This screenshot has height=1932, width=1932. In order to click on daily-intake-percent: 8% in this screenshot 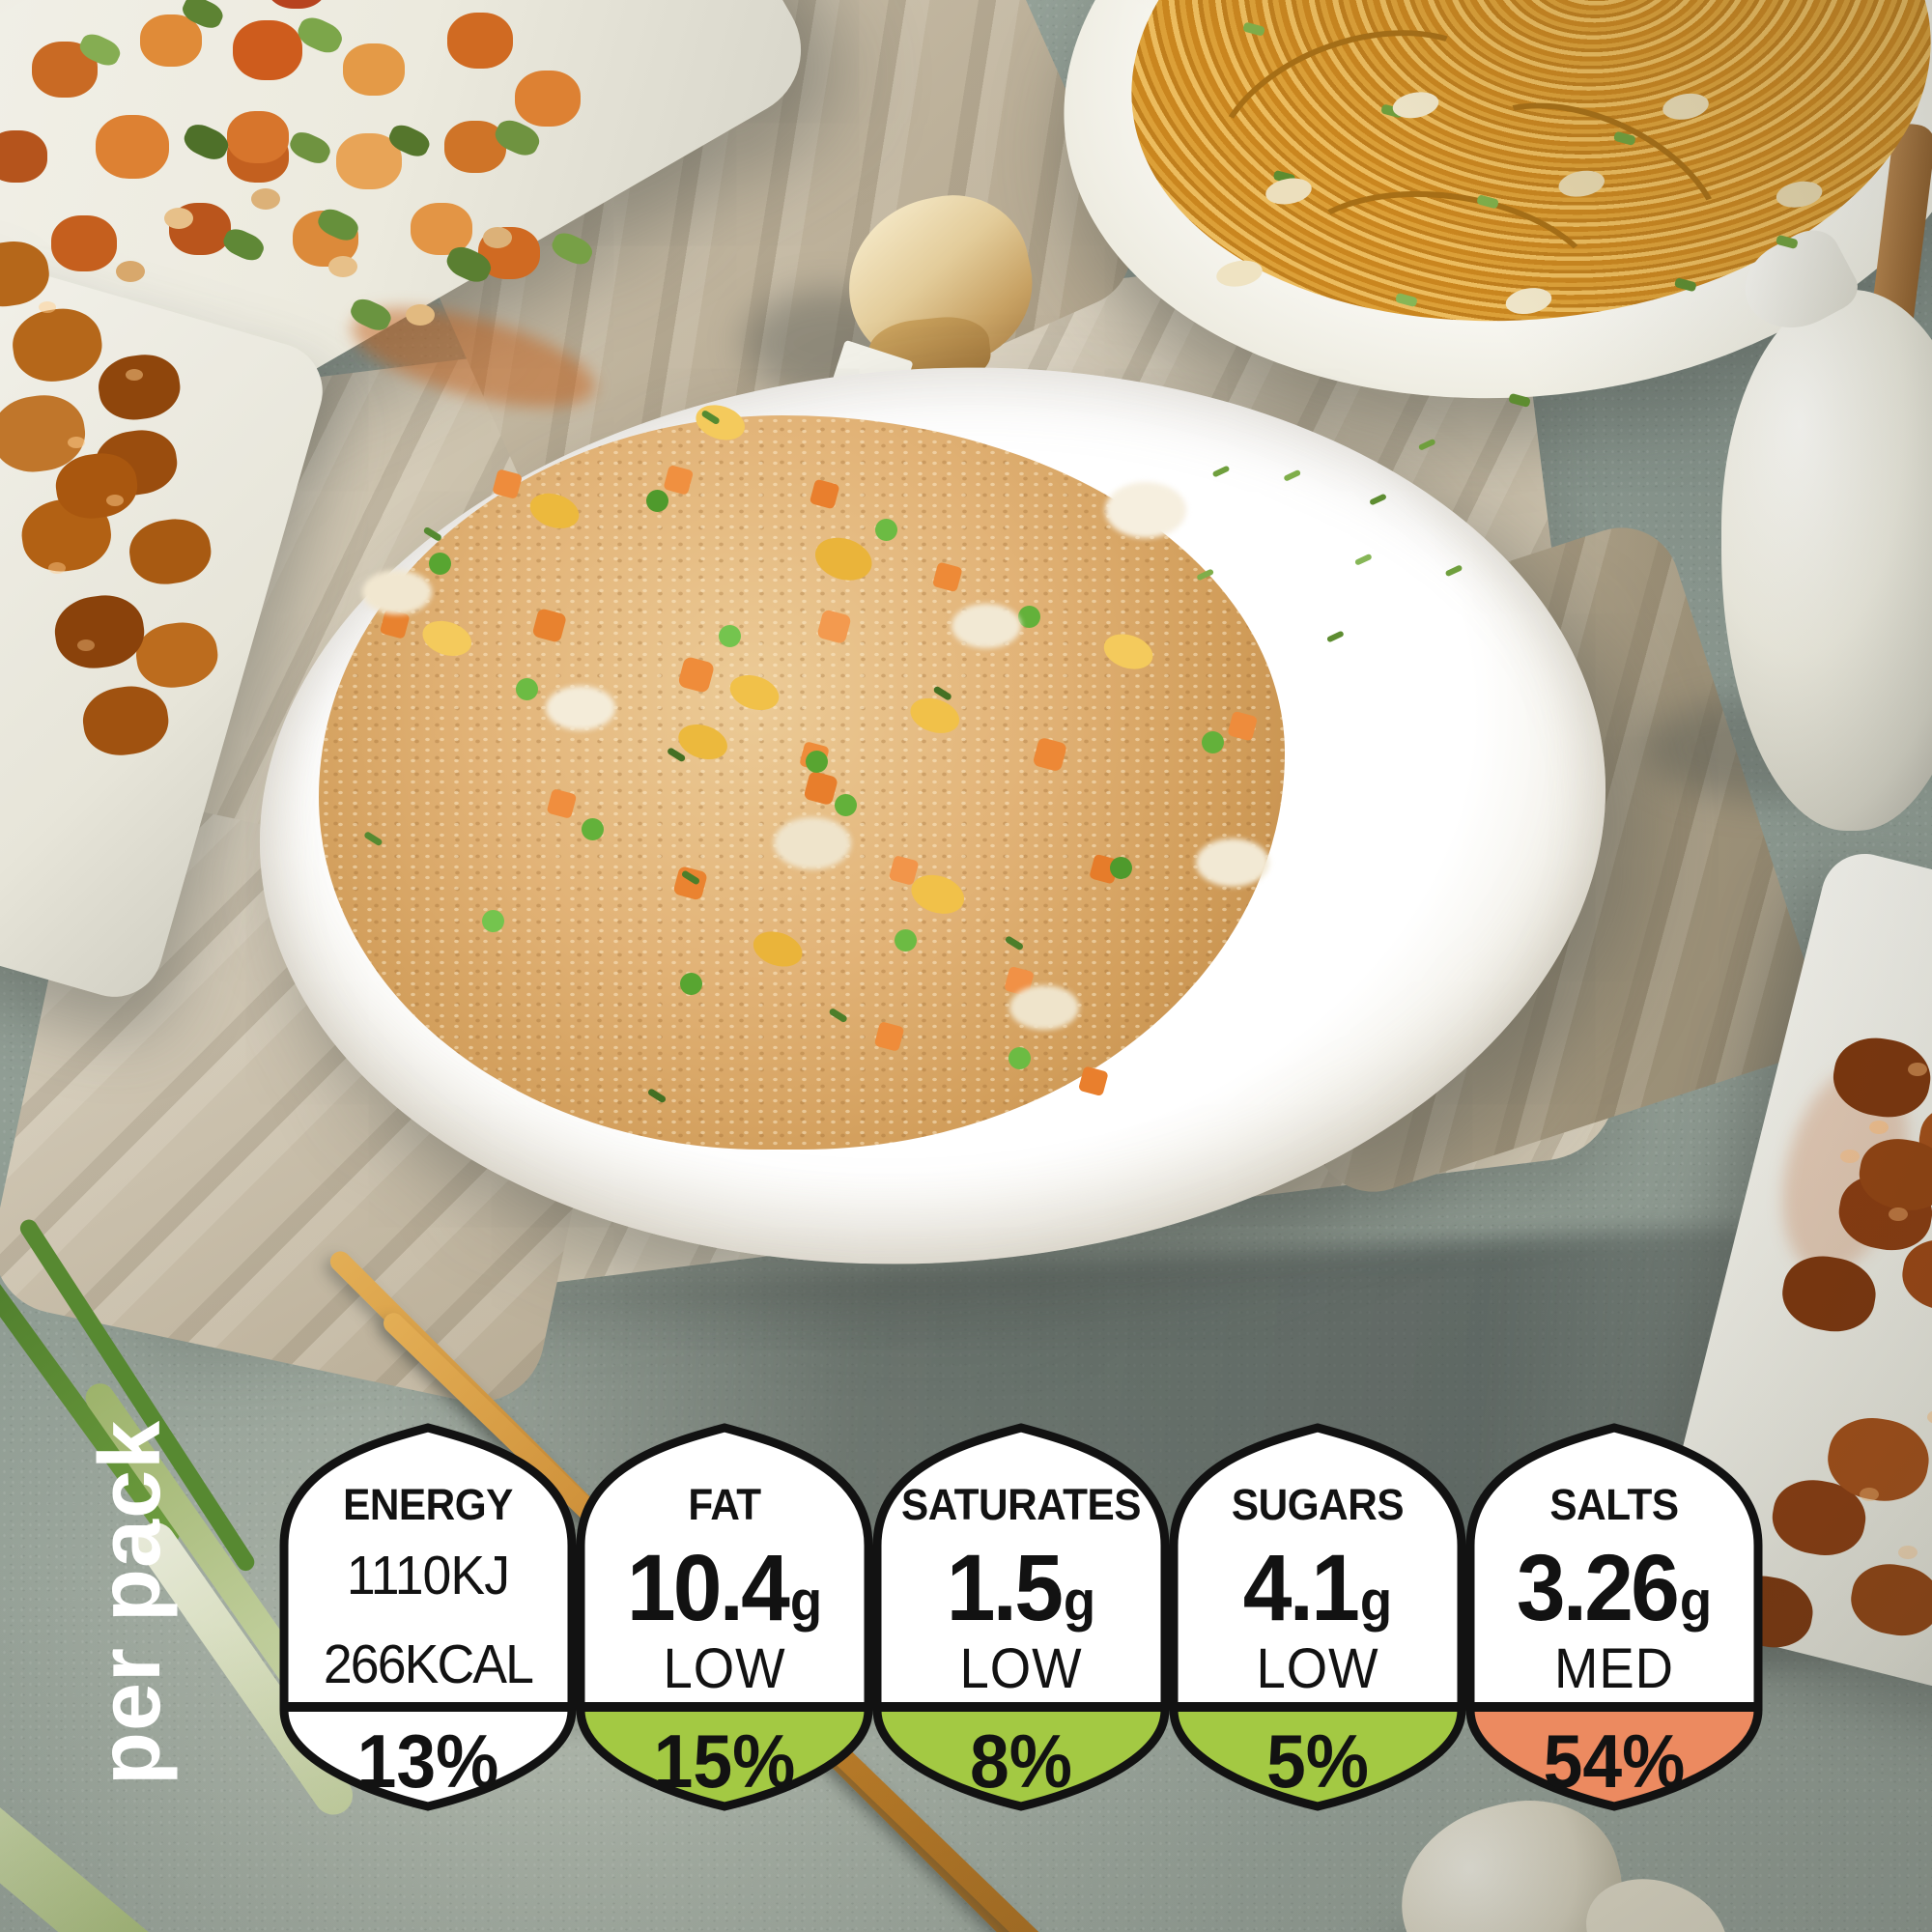, I will do `click(1021, 1761)`.